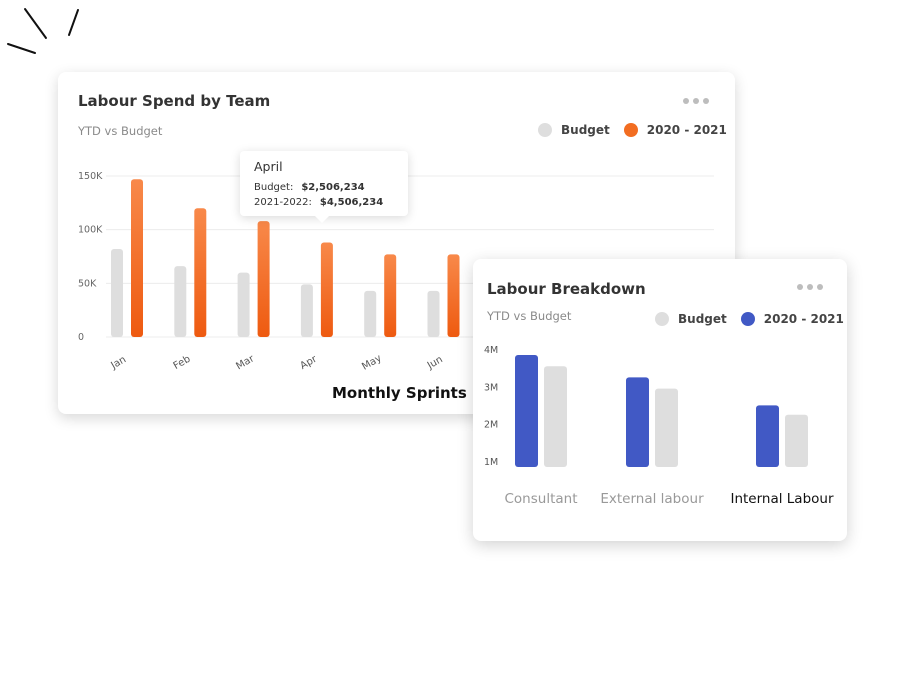 The width and height of the screenshot is (898, 675). Describe the element at coordinates (90, 230) in the screenshot. I see `y-tick-label: 100K` at that location.